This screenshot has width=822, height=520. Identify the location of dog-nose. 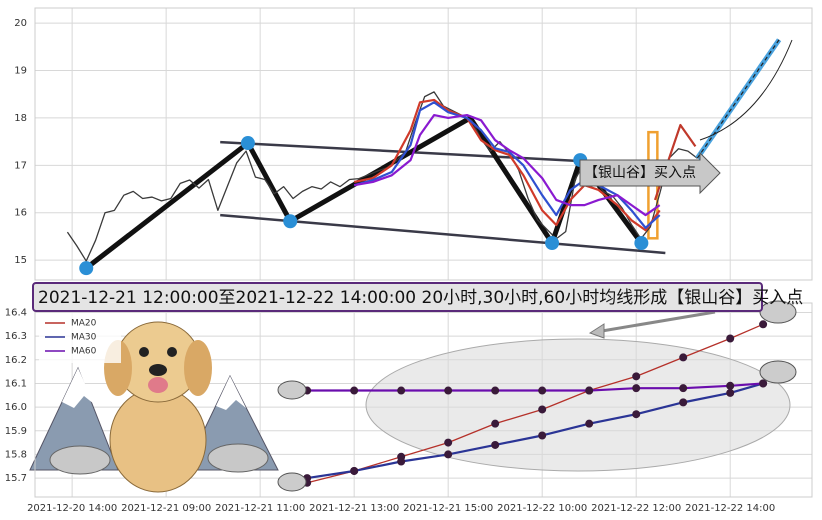
(158, 370).